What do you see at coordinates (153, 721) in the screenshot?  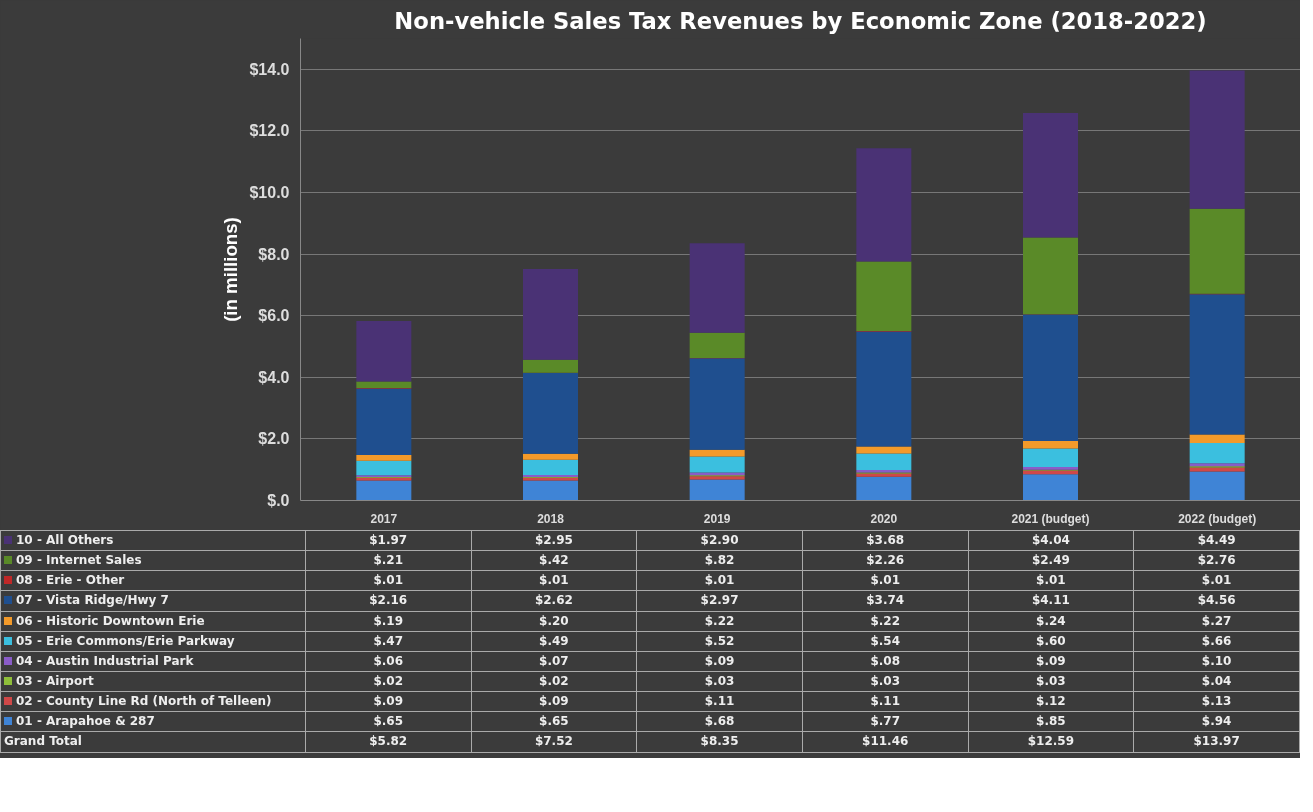 I see `legend-label: 01 - Arapahoe & 287` at bounding box center [153, 721].